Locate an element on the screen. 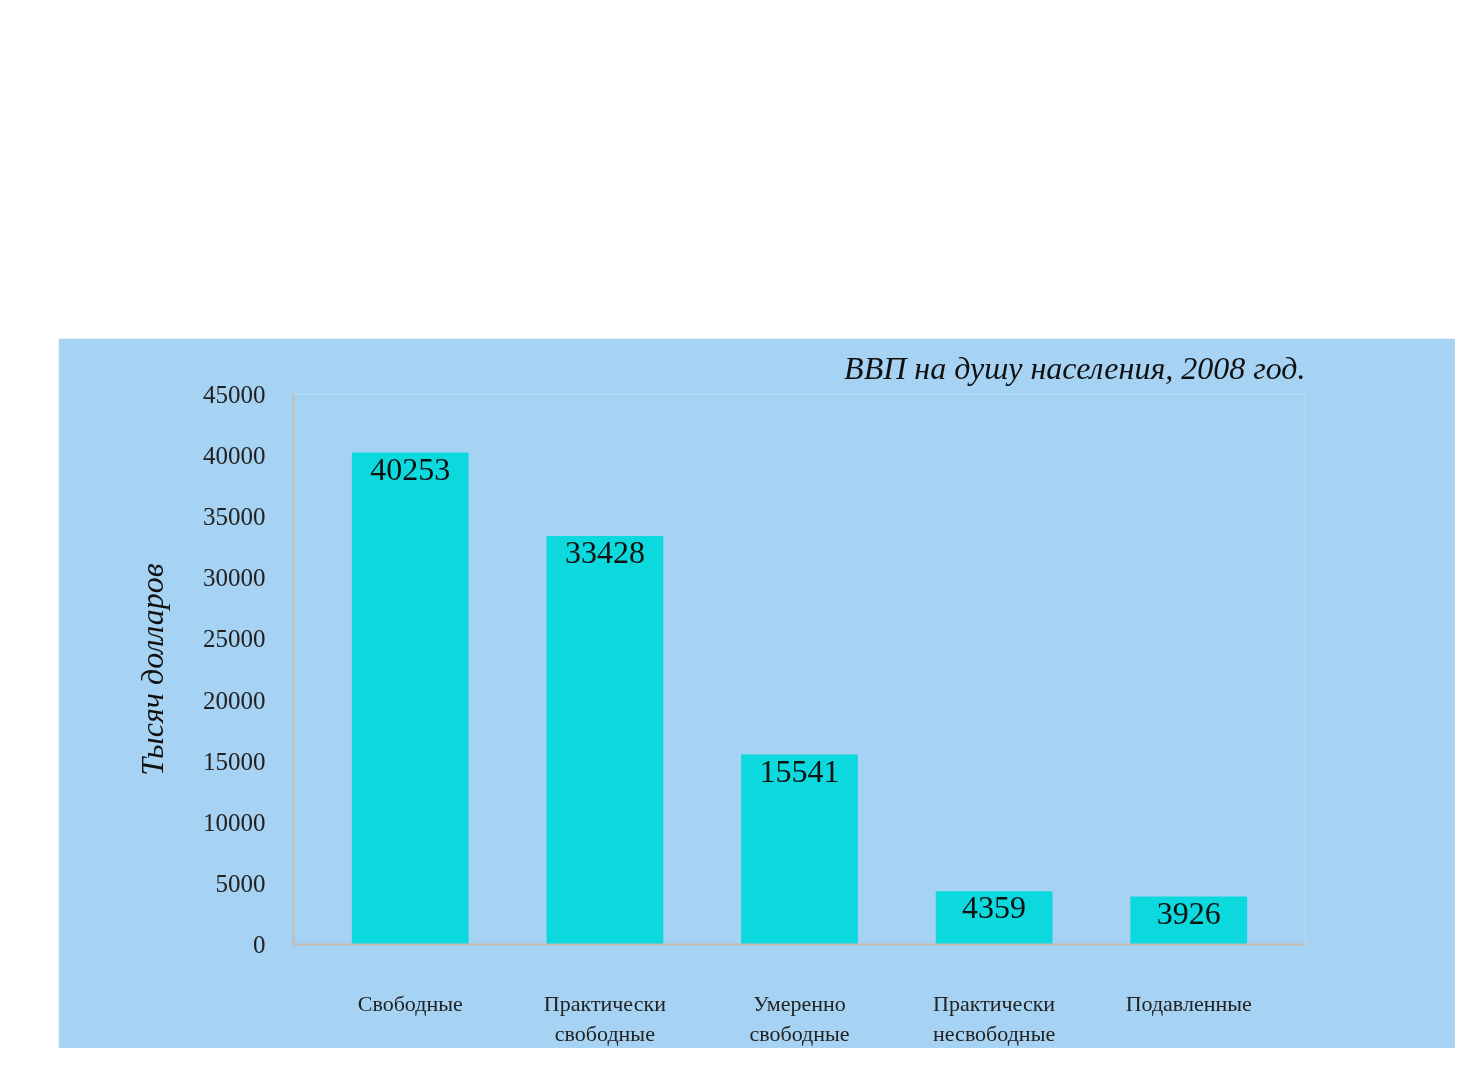  data-label: 33428 is located at coordinates (604, 551).